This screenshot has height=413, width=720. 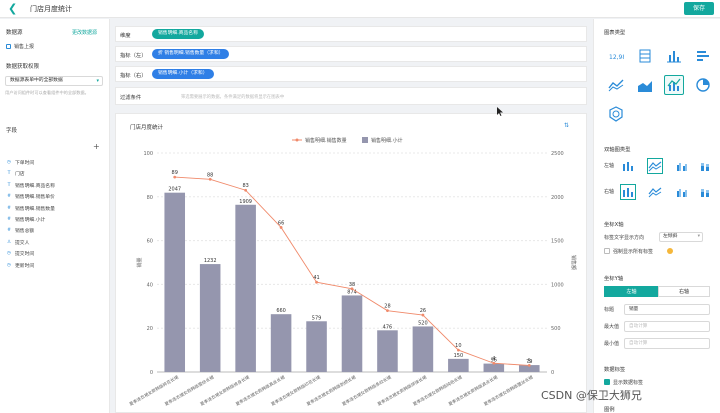 I want to click on field-item: ◷ 提交时间, so click(x=20, y=253).